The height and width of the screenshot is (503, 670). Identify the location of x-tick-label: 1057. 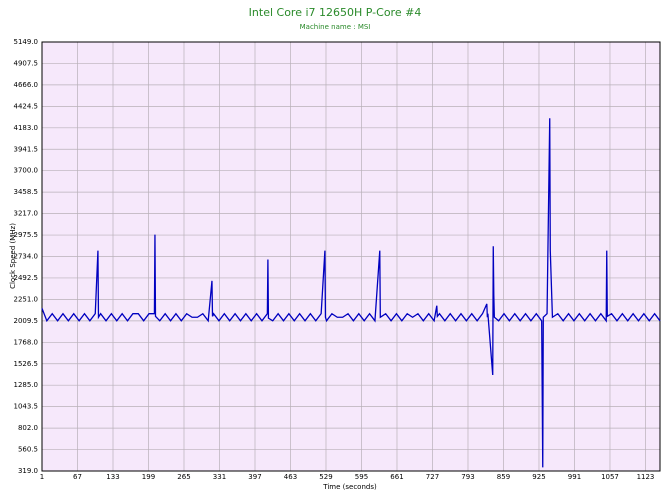
(610, 477).